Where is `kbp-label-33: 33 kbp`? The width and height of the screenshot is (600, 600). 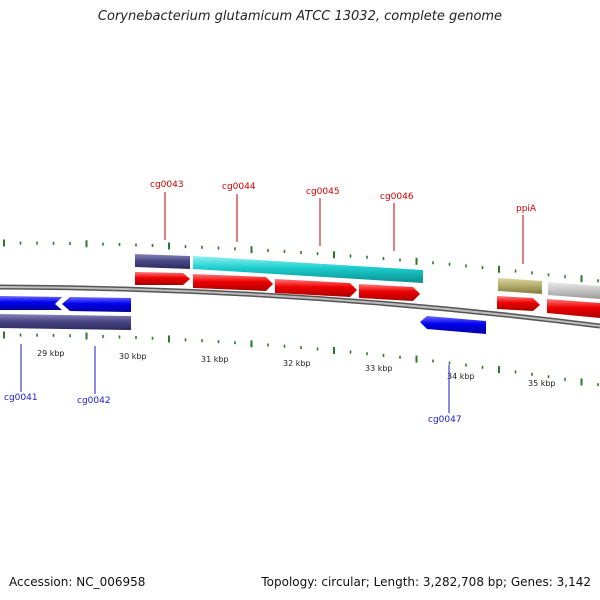 kbp-label-33: 33 kbp is located at coordinates (379, 368).